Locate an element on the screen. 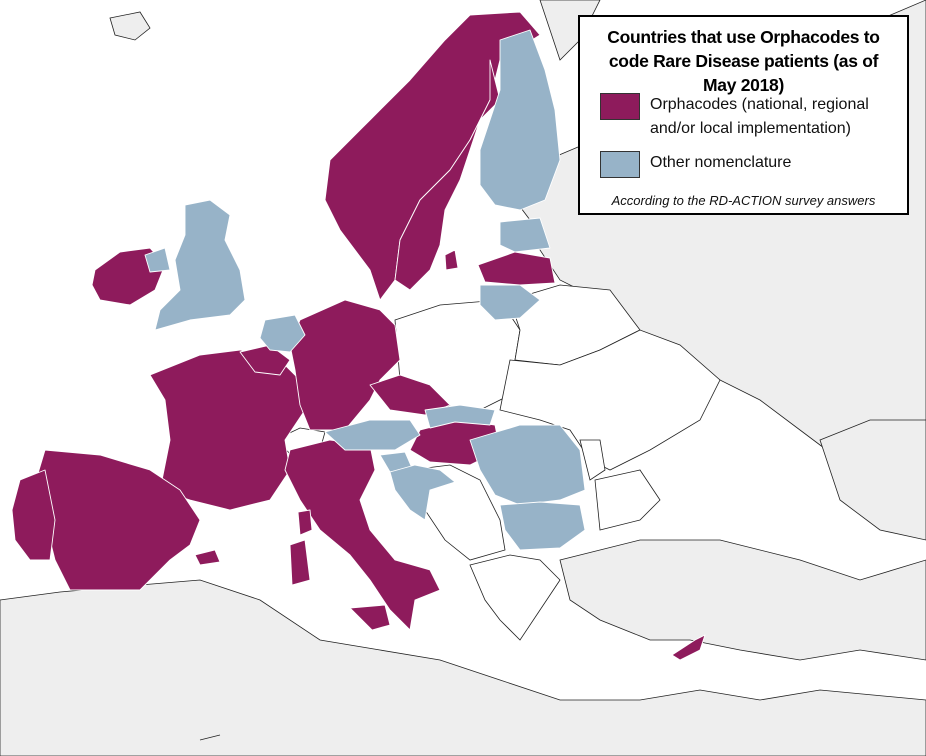 This screenshot has width=926, height=756. country-germany is located at coordinates (345, 365).